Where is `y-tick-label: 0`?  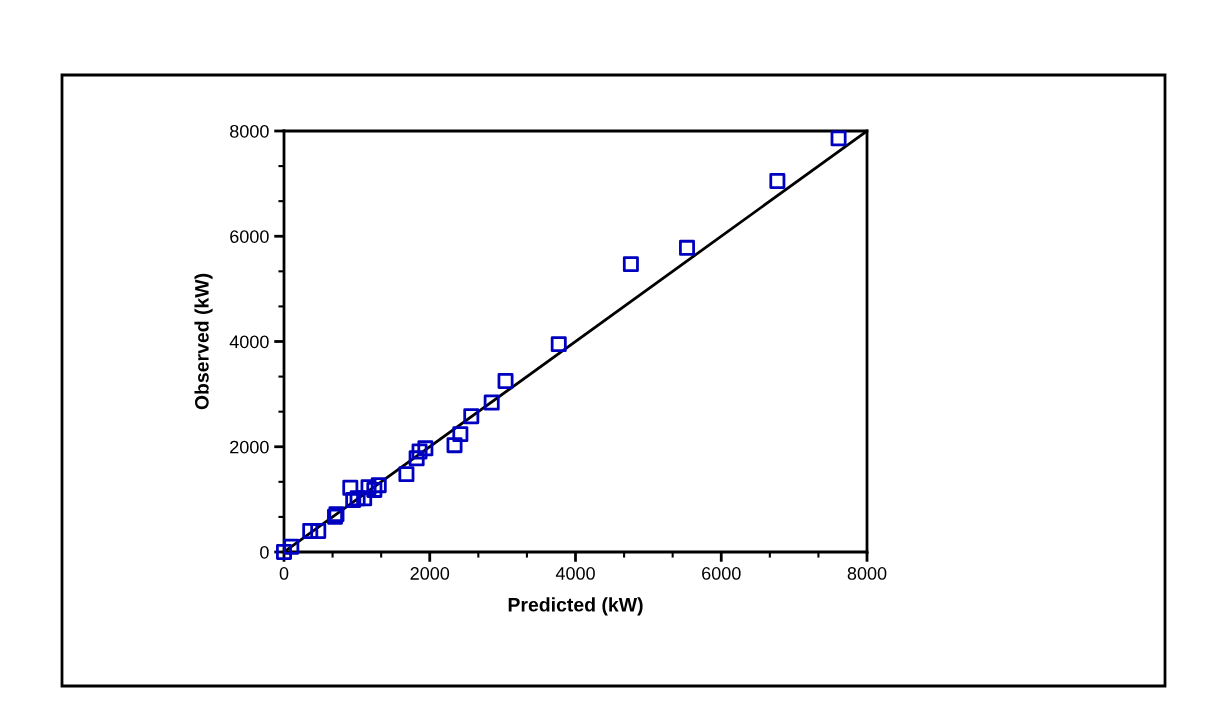
y-tick-label: 0 is located at coordinates (264, 552).